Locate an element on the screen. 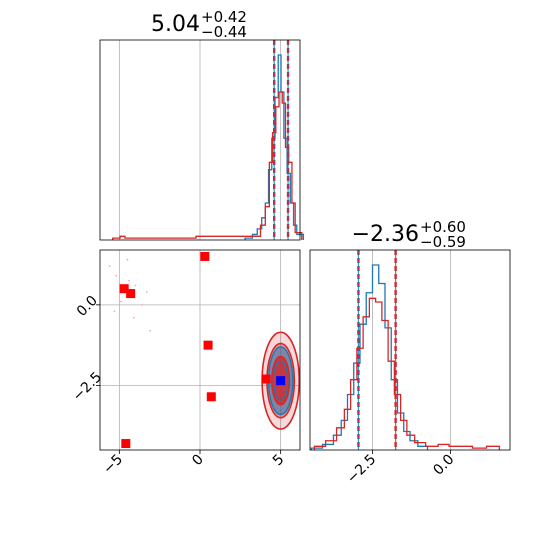  hist-2-x-tick-label: −2.5 is located at coordinates (361, 469).